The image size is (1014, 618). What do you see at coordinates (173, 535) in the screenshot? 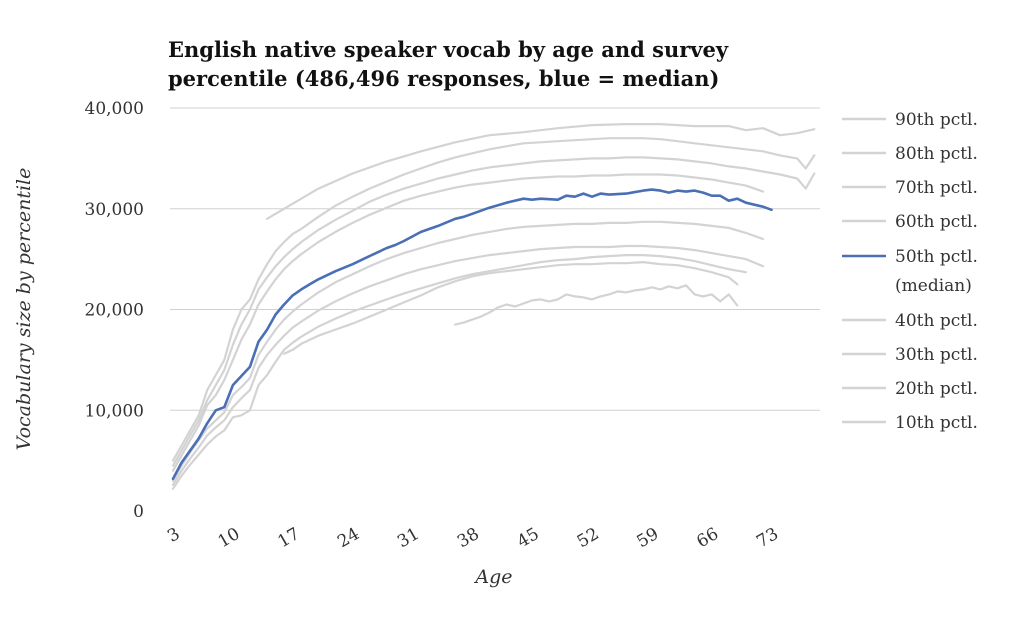
I see `x-tick-label: 3` at bounding box center [173, 535].